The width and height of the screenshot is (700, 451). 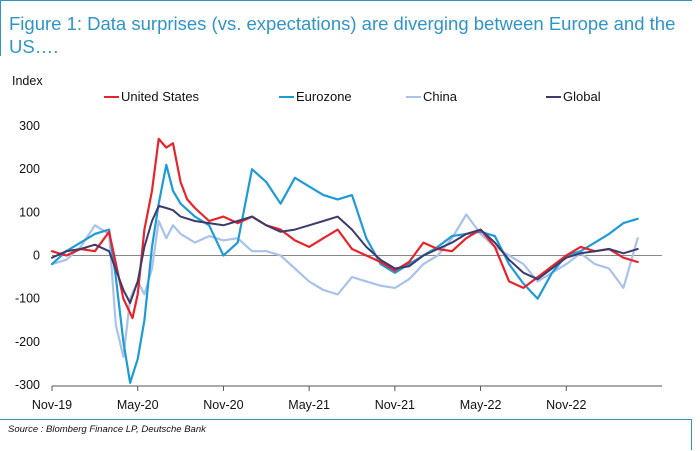 What do you see at coordinates (223, 405) in the screenshot?
I see `x-tick-label: Nov-20` at bounding box center [223, 405].